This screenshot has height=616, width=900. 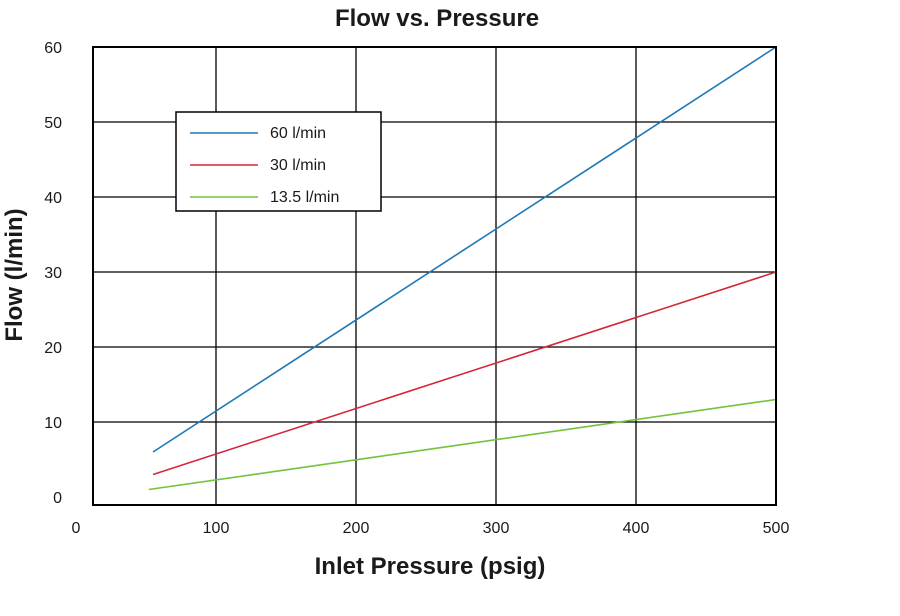 What do you see at coordinates (430, 566) in the screenshot?
I see `x-axis-label: Inlet Pressure (psig)` at bounding box center [430, 566].